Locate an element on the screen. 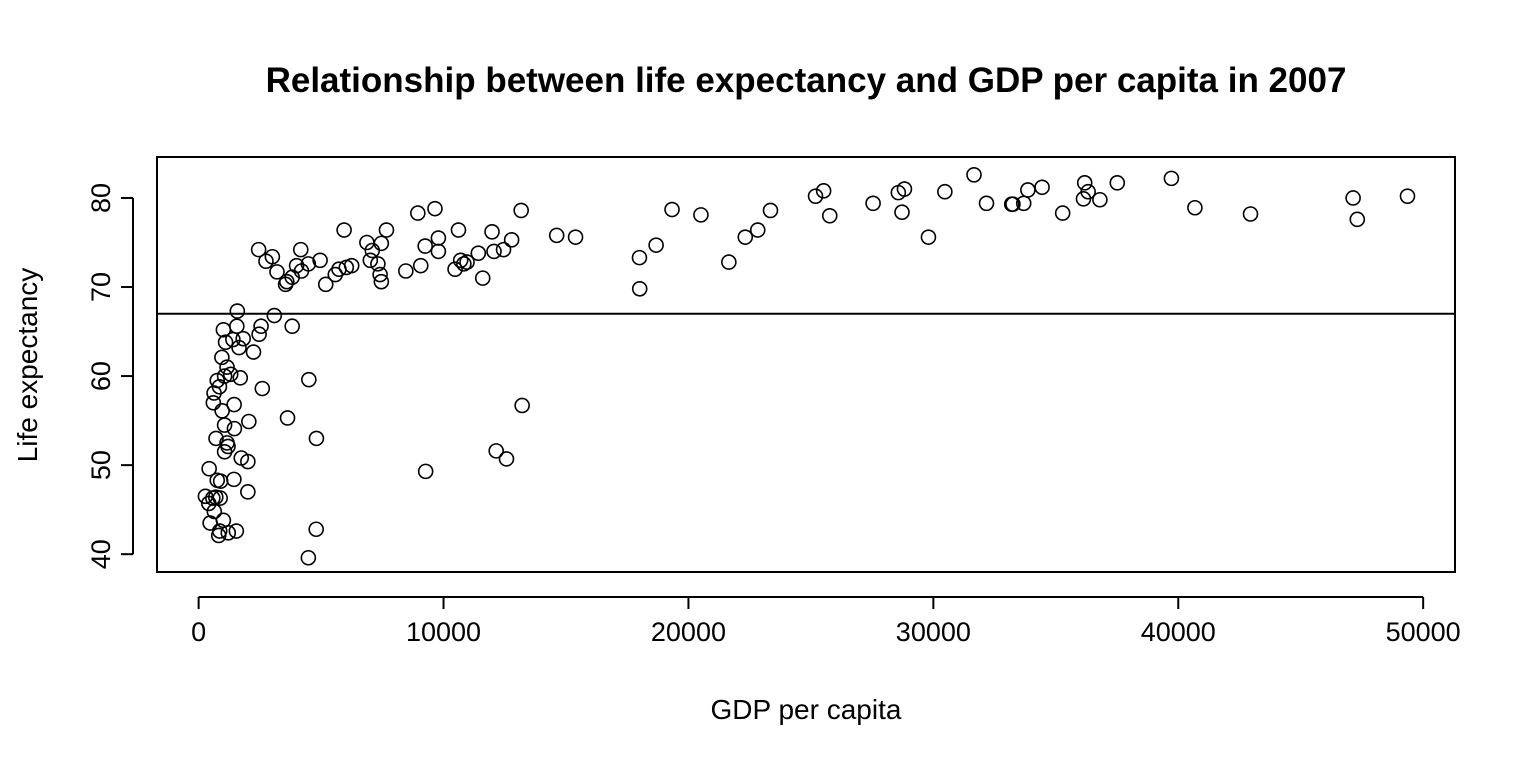 This screenshot has width=1536, height=768. x-tick-label: 20000 is located at coordinates (688, 632).